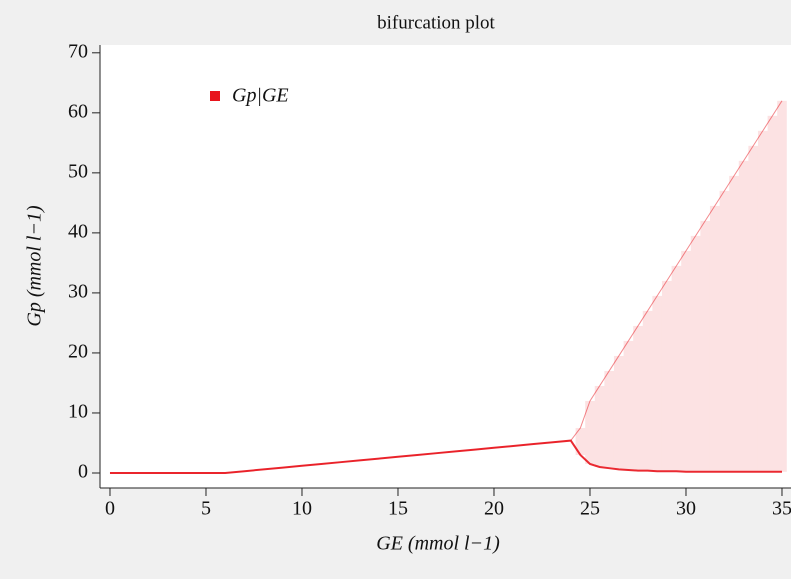  Describe the element at coordinates (260, 96) in the screenshot. I see `legend-label: Gp|GE` at that location.